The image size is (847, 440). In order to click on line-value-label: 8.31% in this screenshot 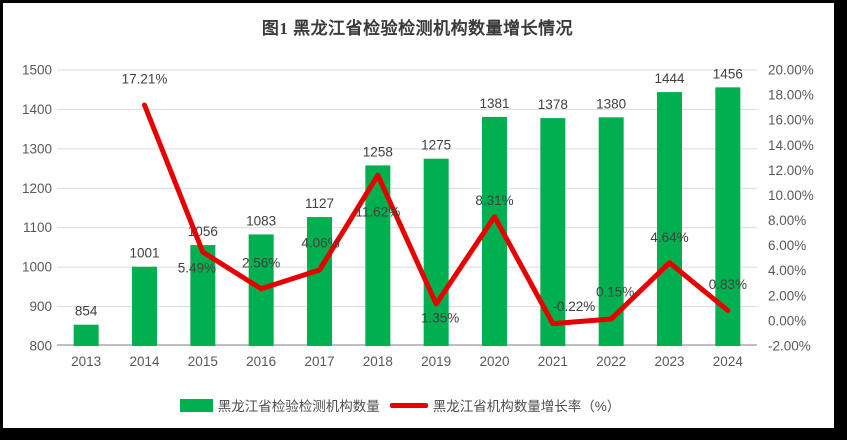, I will do `click(494, 200)`.